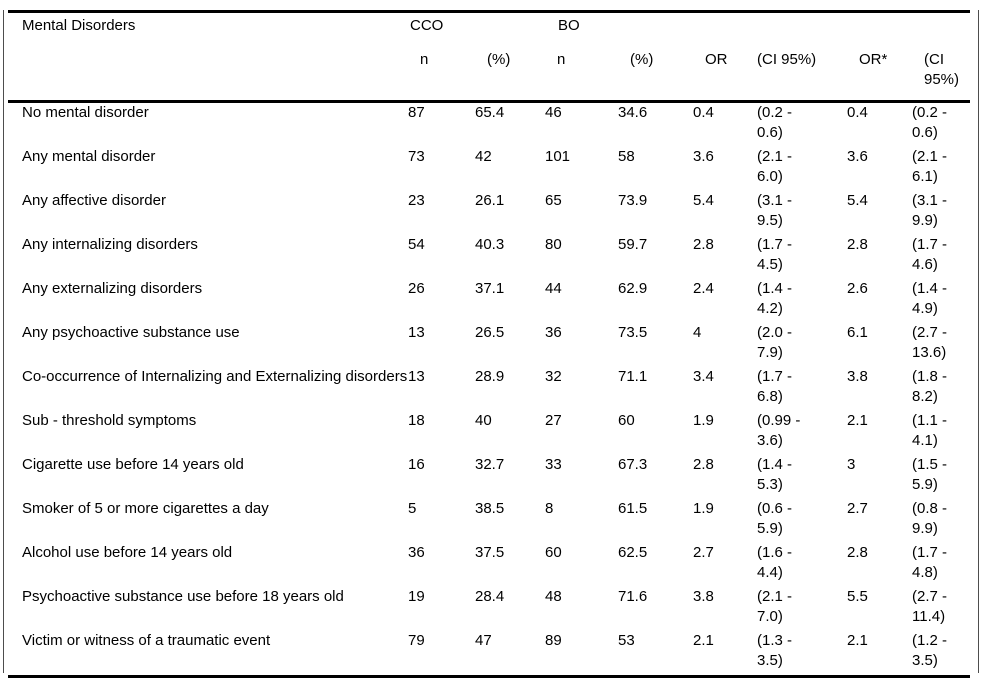 The height and width of the screenshot is (686, 992). Describe the element at coordinates (930, 298) in the screenshot. I see `ci95-adjusted-cell: (1.4 - 4.9)` at that location.